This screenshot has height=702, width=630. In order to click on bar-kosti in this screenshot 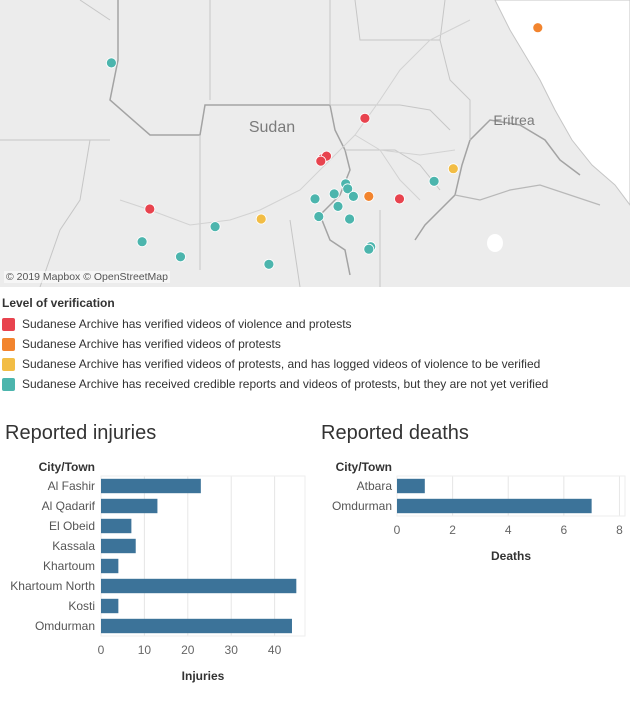, I will do `click(110, 606)`.